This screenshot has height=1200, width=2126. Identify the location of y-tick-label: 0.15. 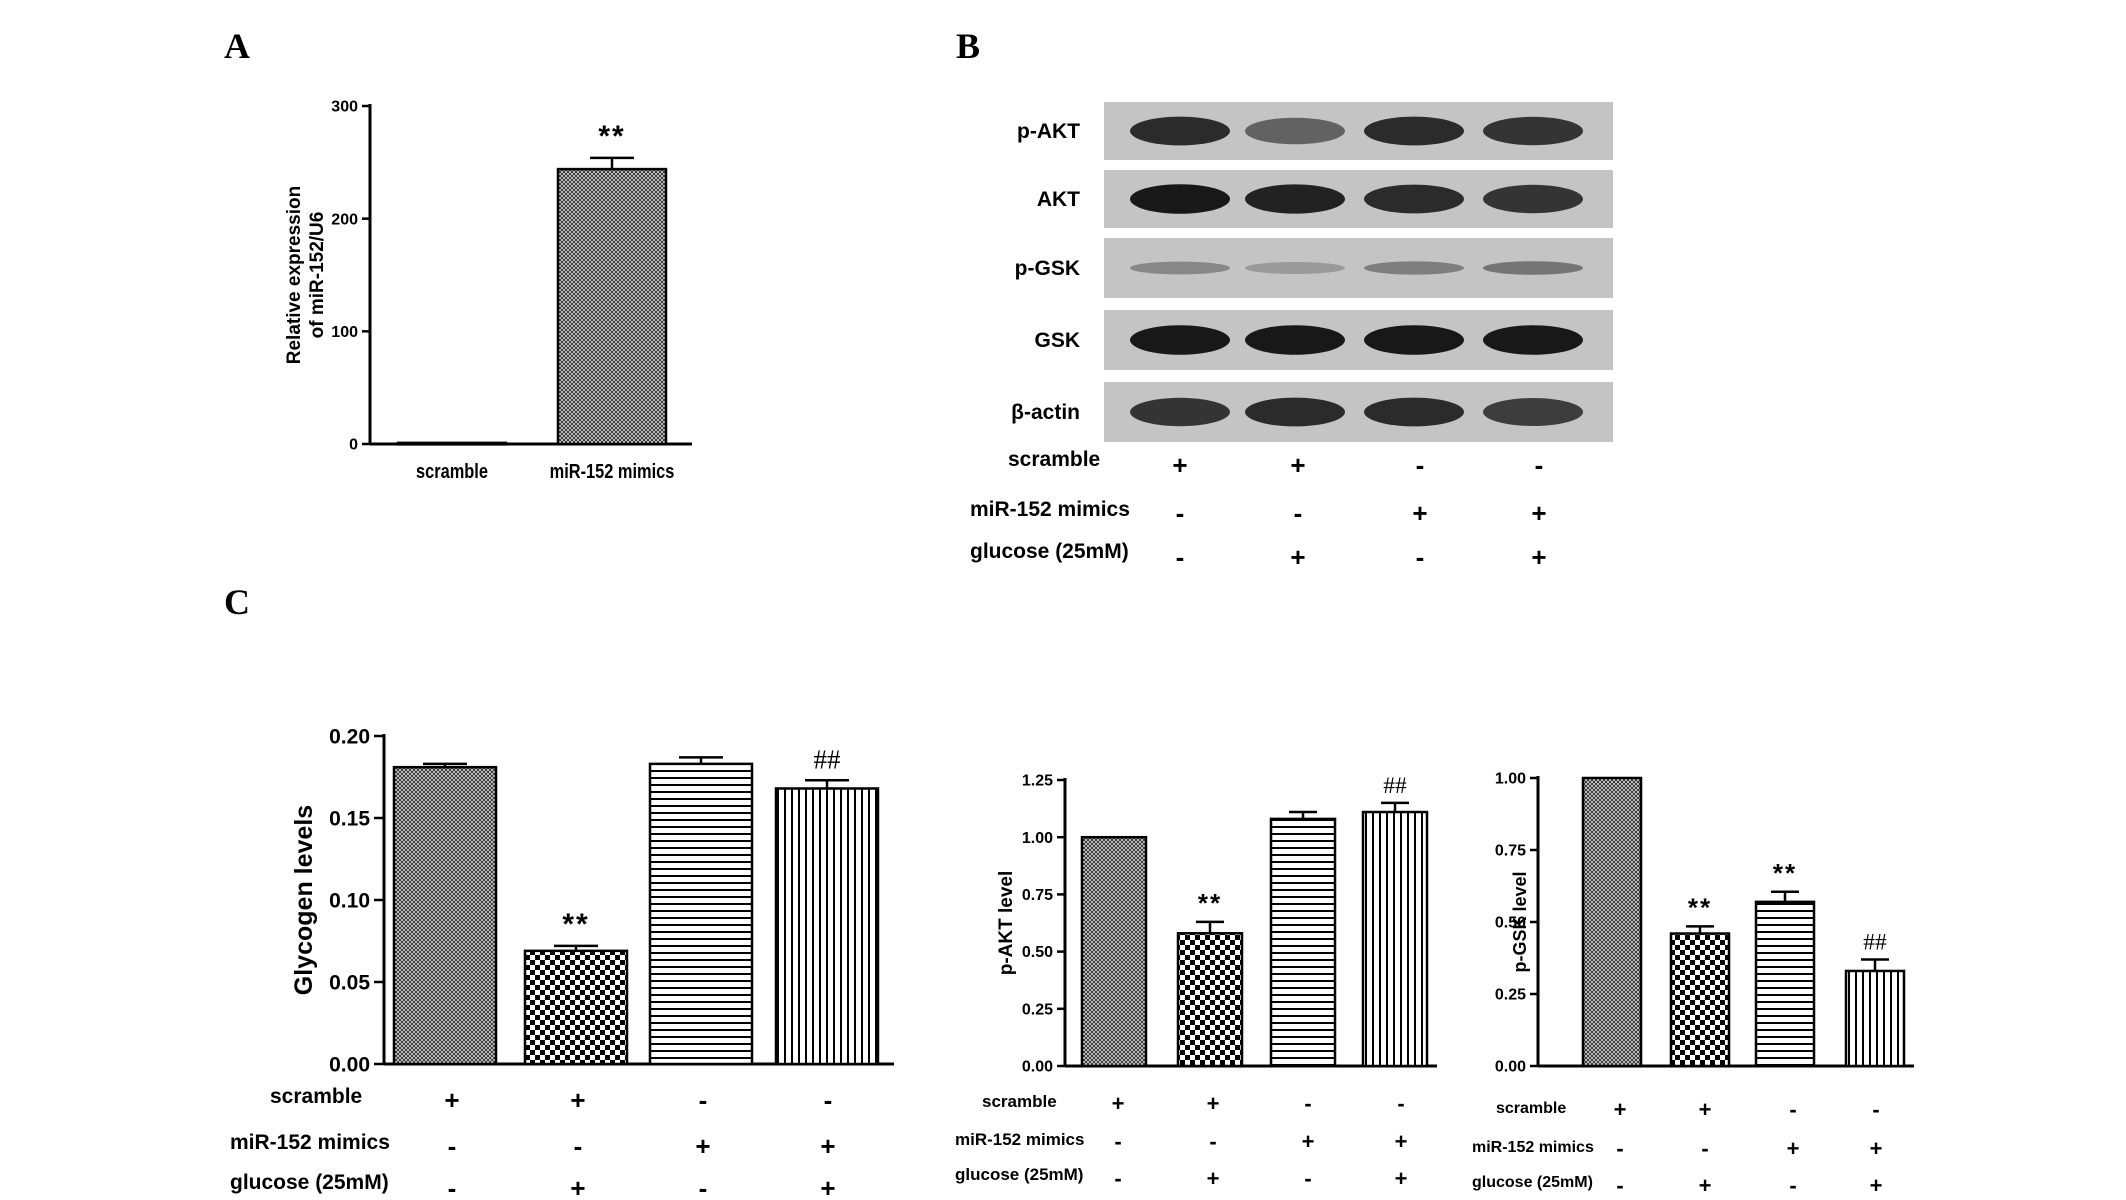
(349, 818).